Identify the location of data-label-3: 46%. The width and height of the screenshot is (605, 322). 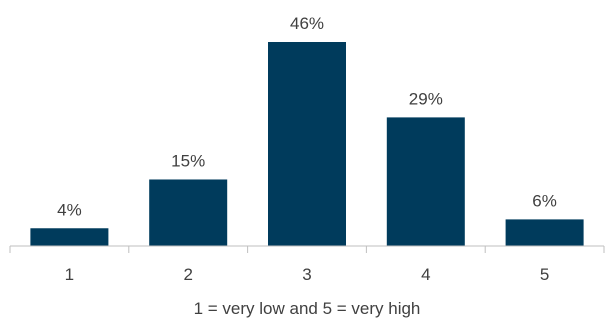
(307, 23).